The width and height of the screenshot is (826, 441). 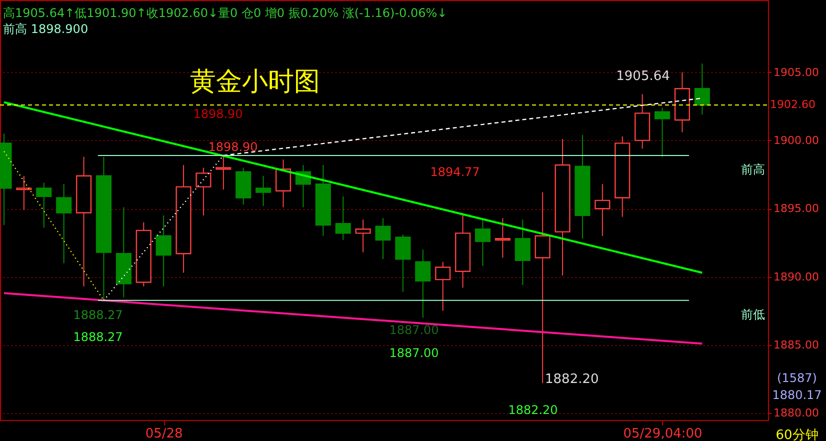 What do you see at coordinates (797, 434) in the screenshot?
I see `text: 60分钟` at bounding box center [797, 434].